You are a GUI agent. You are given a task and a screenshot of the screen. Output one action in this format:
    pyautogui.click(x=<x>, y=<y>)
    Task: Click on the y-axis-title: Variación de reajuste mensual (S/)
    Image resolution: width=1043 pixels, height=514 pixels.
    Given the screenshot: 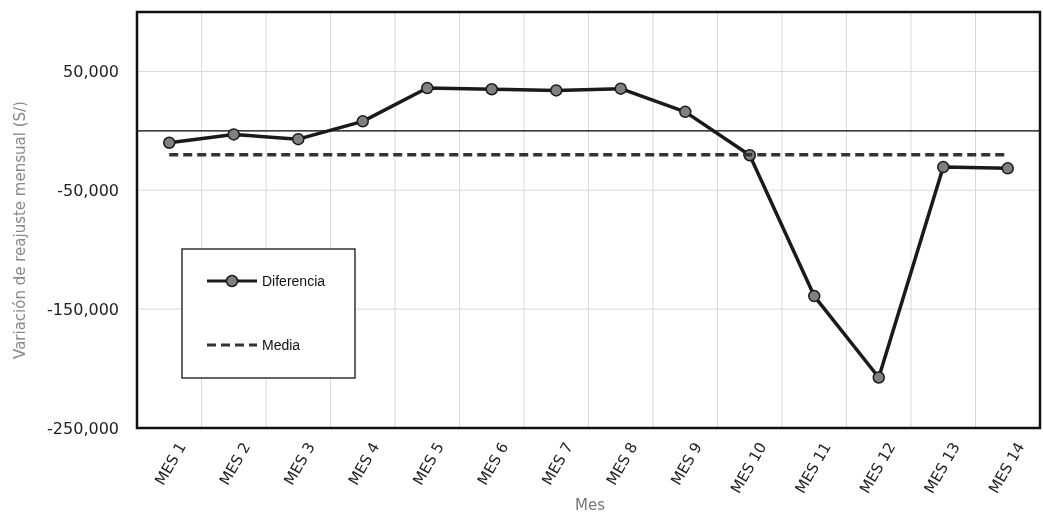 What is the action you would take?
    pyautogui.click(x=20, y=230)
    